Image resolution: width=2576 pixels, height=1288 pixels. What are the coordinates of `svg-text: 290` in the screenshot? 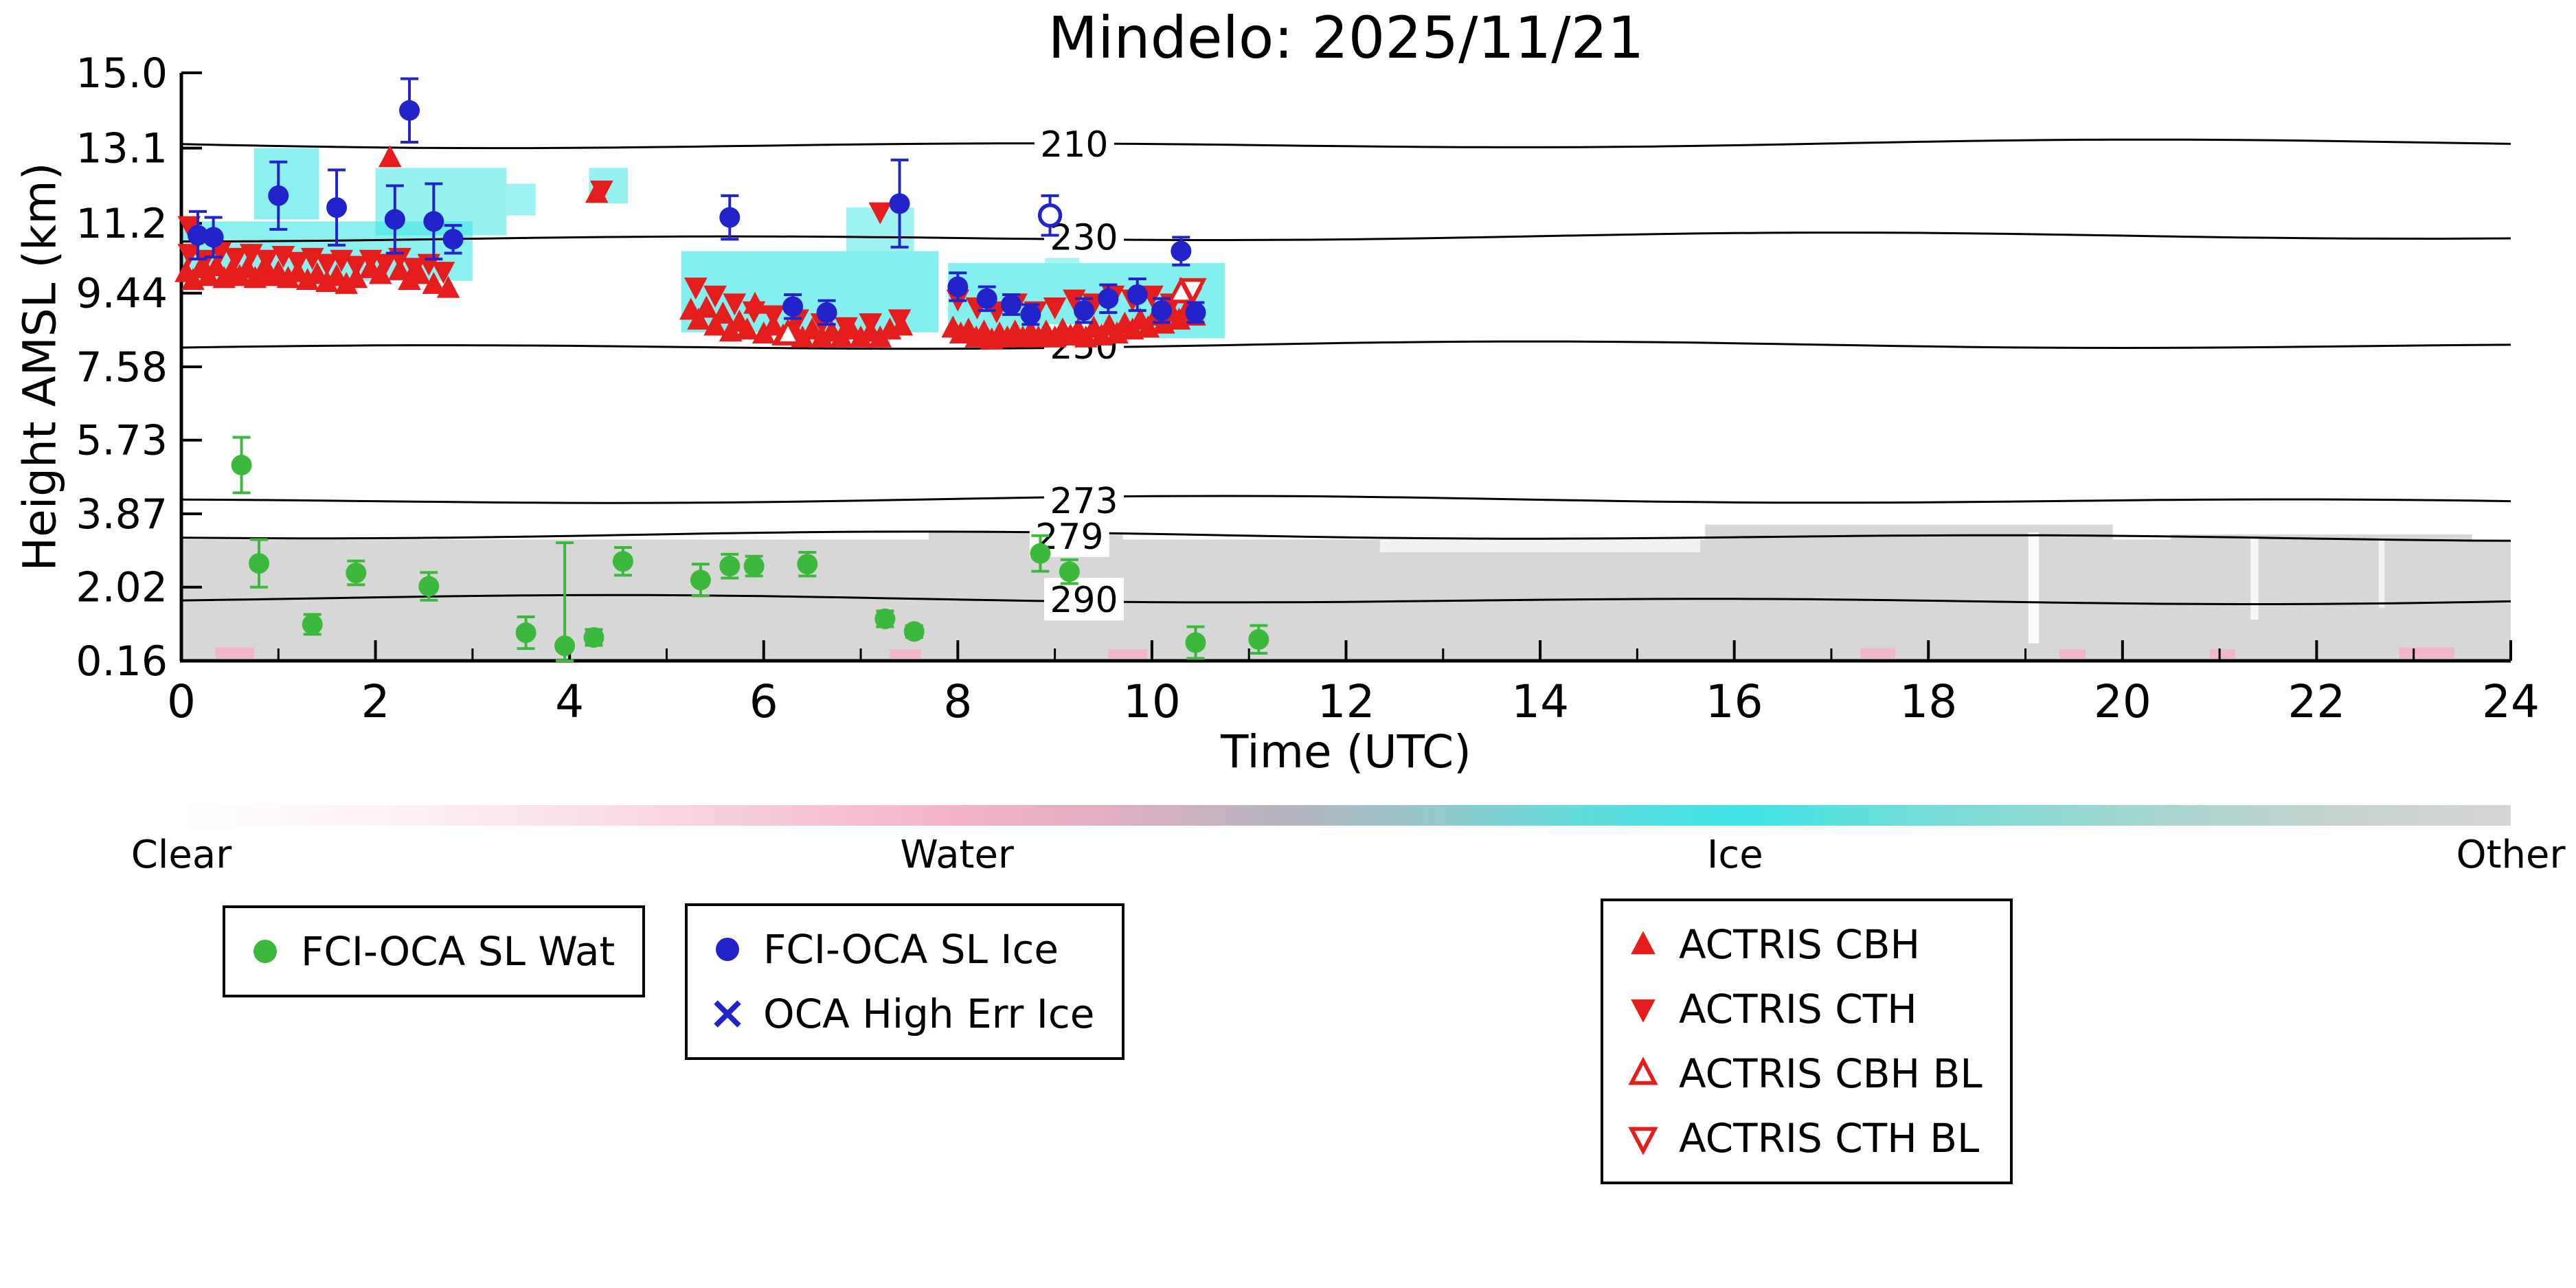 It's located at (1084, 600).